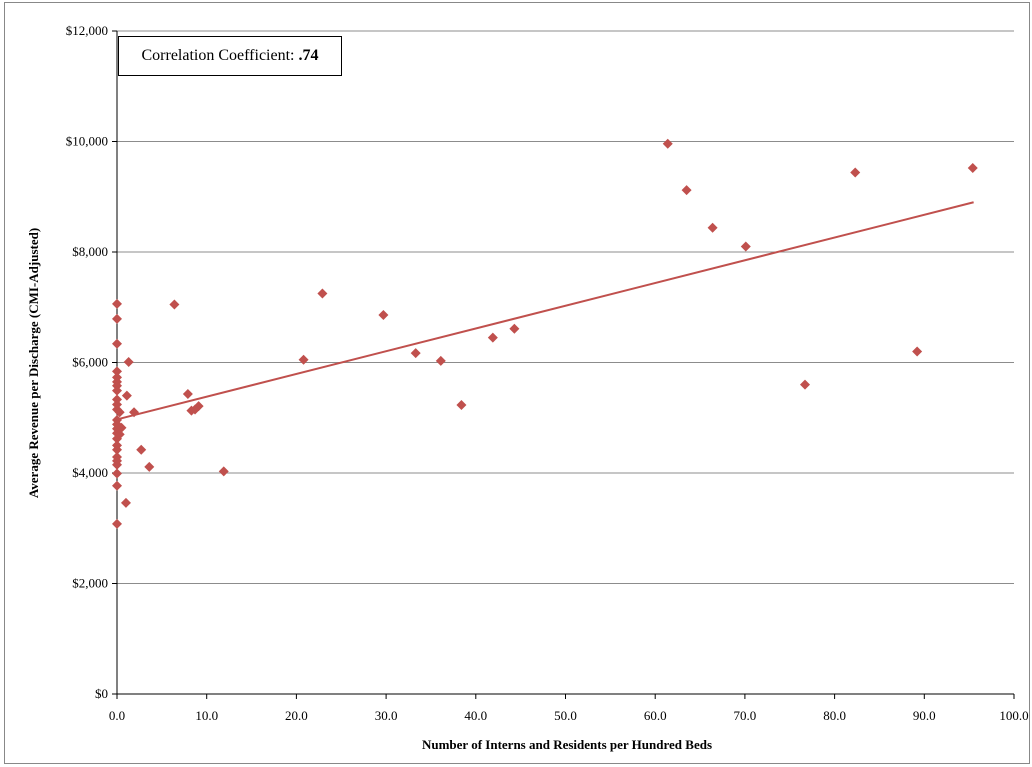 The image size is (1032, 767). I want to click on x-tick-label: 90.0, so click(924, 715).